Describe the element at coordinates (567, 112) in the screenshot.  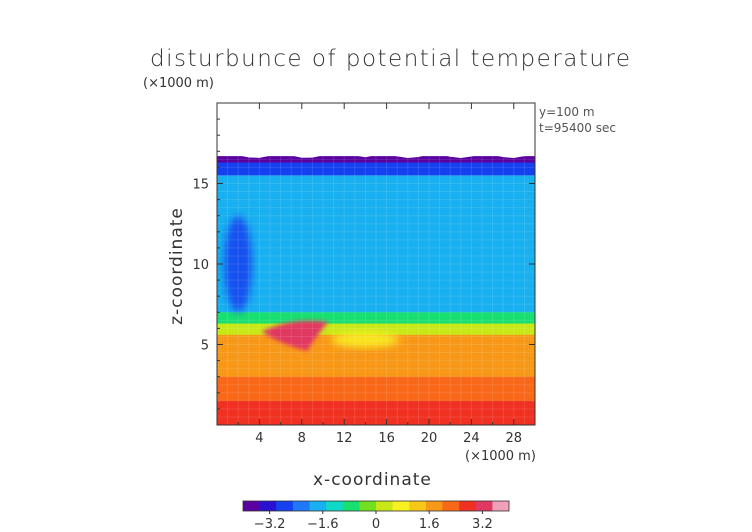
I see `y-position-annotation: y=100 m` at that location.